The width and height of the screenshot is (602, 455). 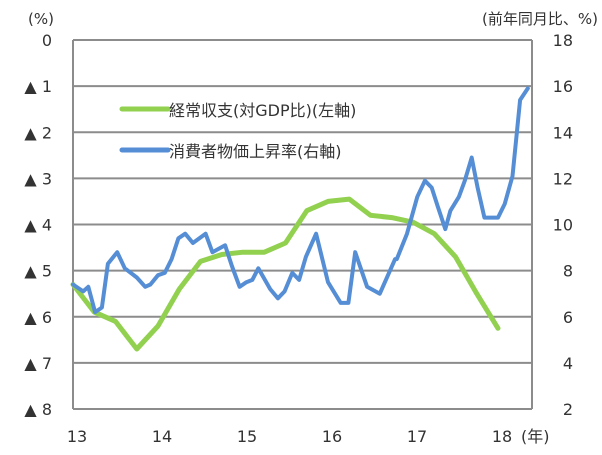 I want to click on left-tick-label: ▲ 3, so click(x=38, y=178).